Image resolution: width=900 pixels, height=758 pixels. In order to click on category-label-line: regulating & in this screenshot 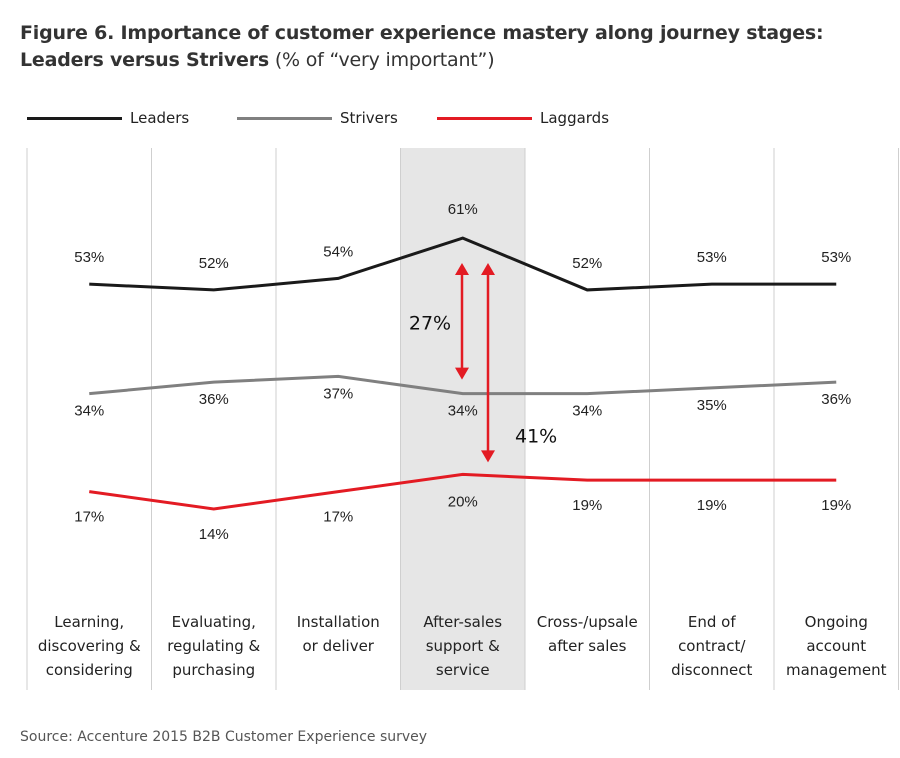, I will do `click(213, 646)`.